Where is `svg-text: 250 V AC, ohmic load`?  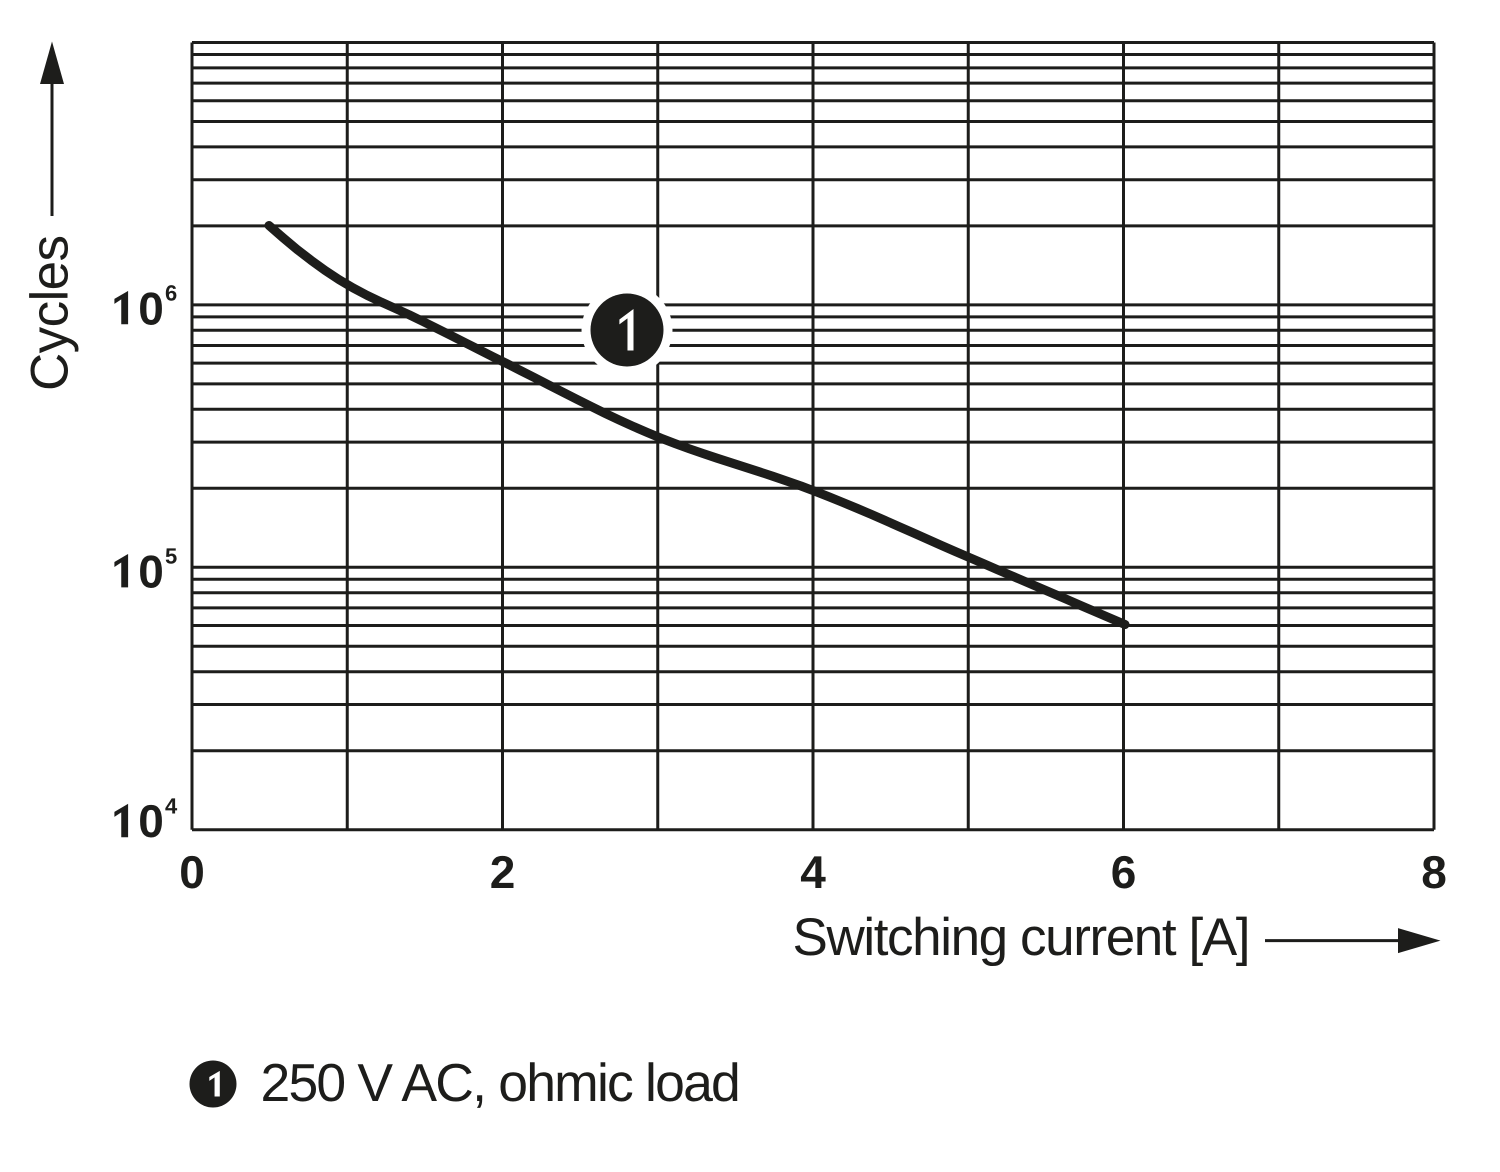
svg-text: 250 V AC, ohmic load is located at coordinates (500, 1083).